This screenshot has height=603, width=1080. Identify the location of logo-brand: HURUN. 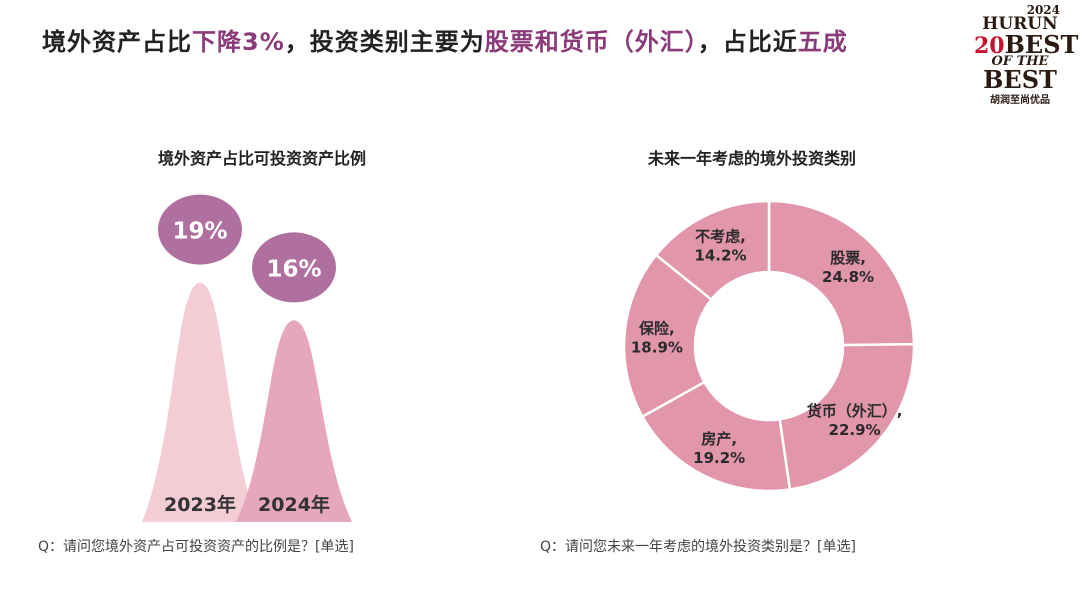
(1020, 24).